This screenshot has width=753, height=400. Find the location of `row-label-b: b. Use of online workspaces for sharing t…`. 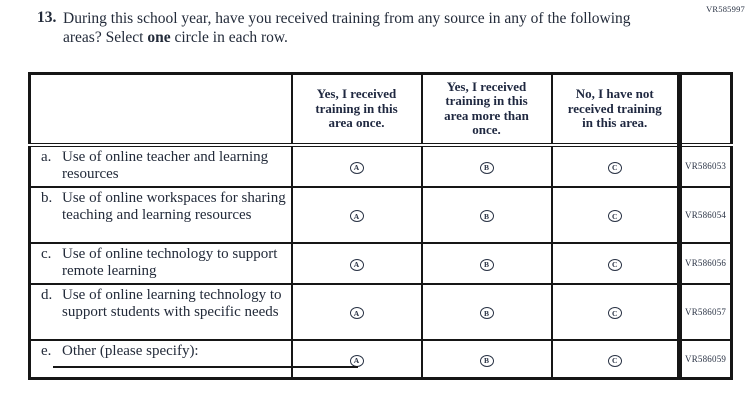

row-label-b: b. Use of online workspaces for sharing t… is located at coordinates (160, 214).